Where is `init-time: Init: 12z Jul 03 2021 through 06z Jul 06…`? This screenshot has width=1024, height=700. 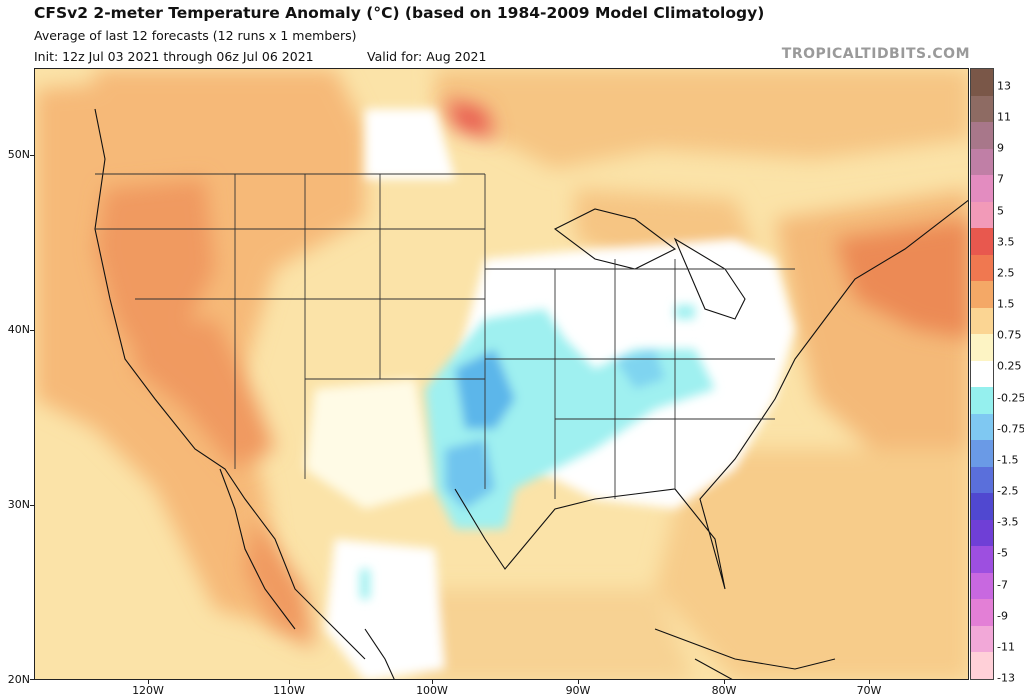
init-time: Init: 12z Jul 03 2021 through 06z Jul 06… is located at coordinates (174, 56).